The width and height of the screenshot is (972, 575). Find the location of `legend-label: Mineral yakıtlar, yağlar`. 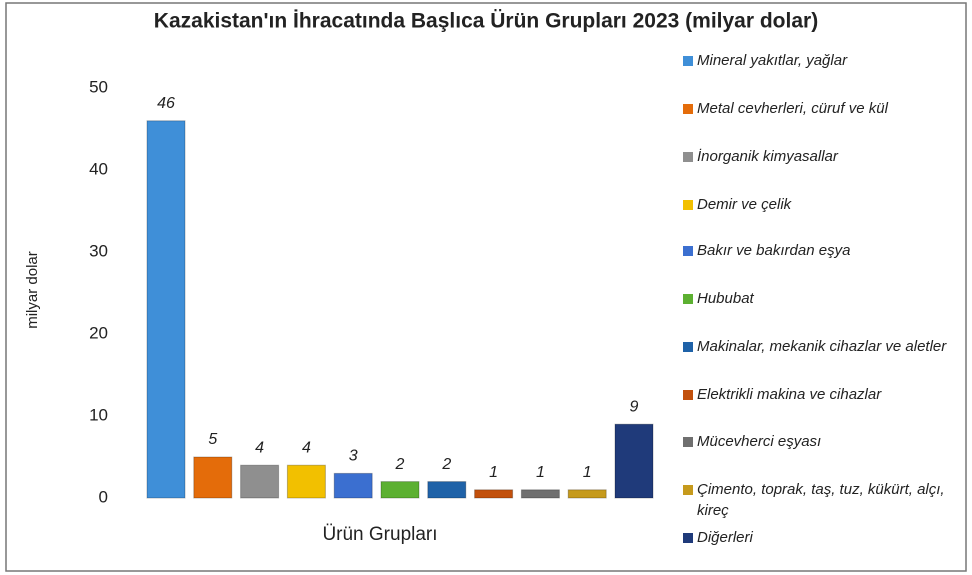

legend-label: Mineral yakıtlar, yağlar is located at coordinates (772, 60).